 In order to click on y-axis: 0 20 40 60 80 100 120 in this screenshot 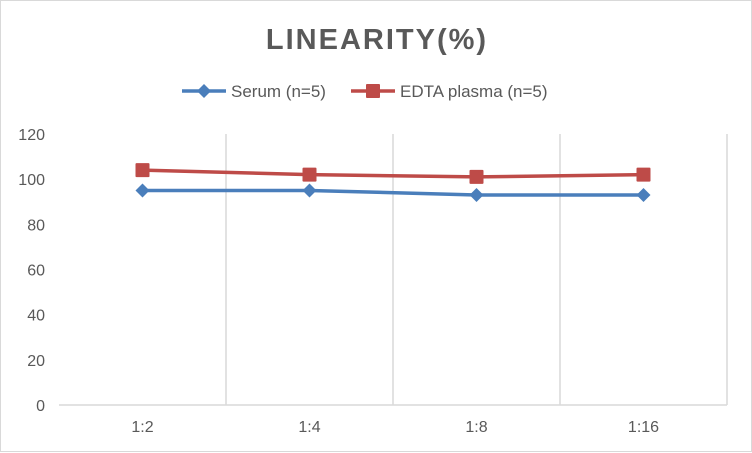, I will do `click(31, 271)`.